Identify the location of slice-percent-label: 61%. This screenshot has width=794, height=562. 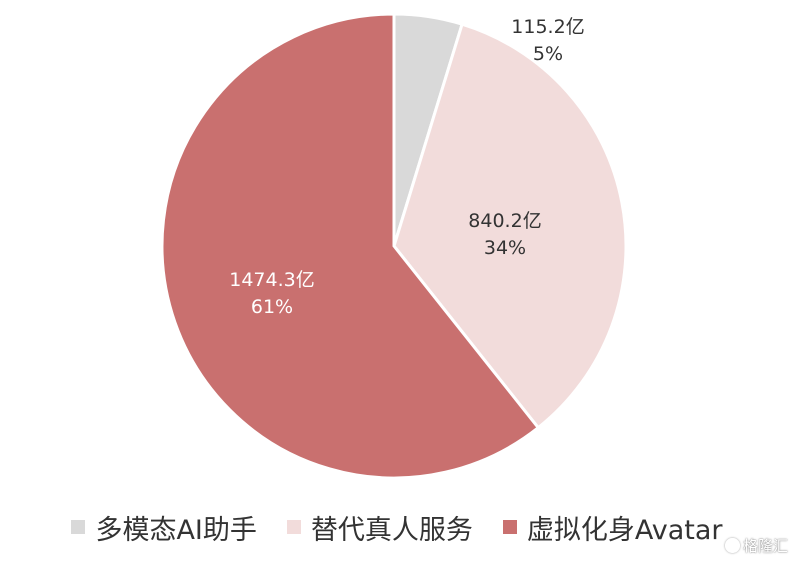
(272, 307).